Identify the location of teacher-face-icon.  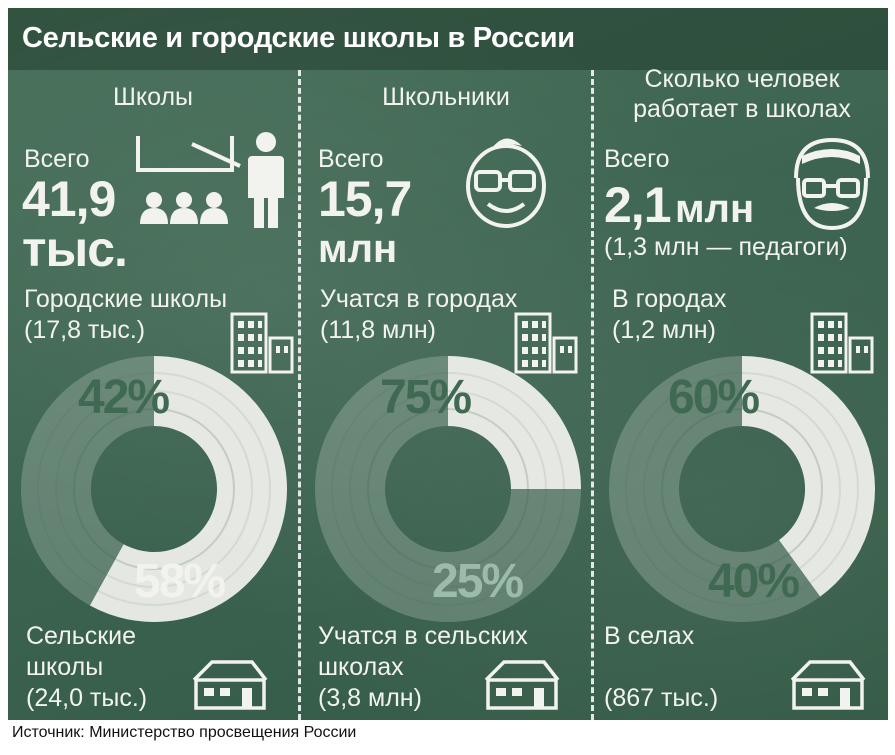
(832, 184).